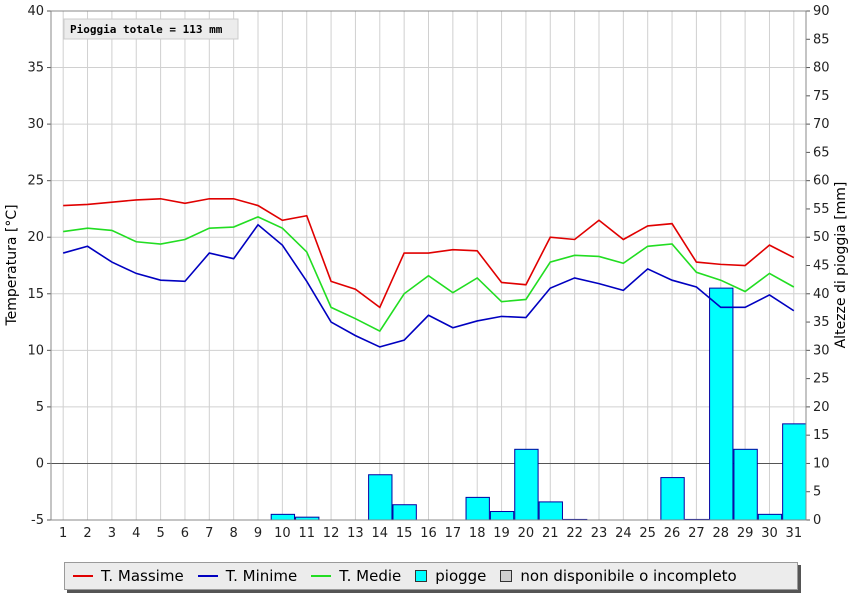 Image resolution: width=865 pixels, height=600 pixels. Describe the element at coordinates (12, 265) in the screenshot. I see `left-axis-title: Temperatura [°C]` at that location.